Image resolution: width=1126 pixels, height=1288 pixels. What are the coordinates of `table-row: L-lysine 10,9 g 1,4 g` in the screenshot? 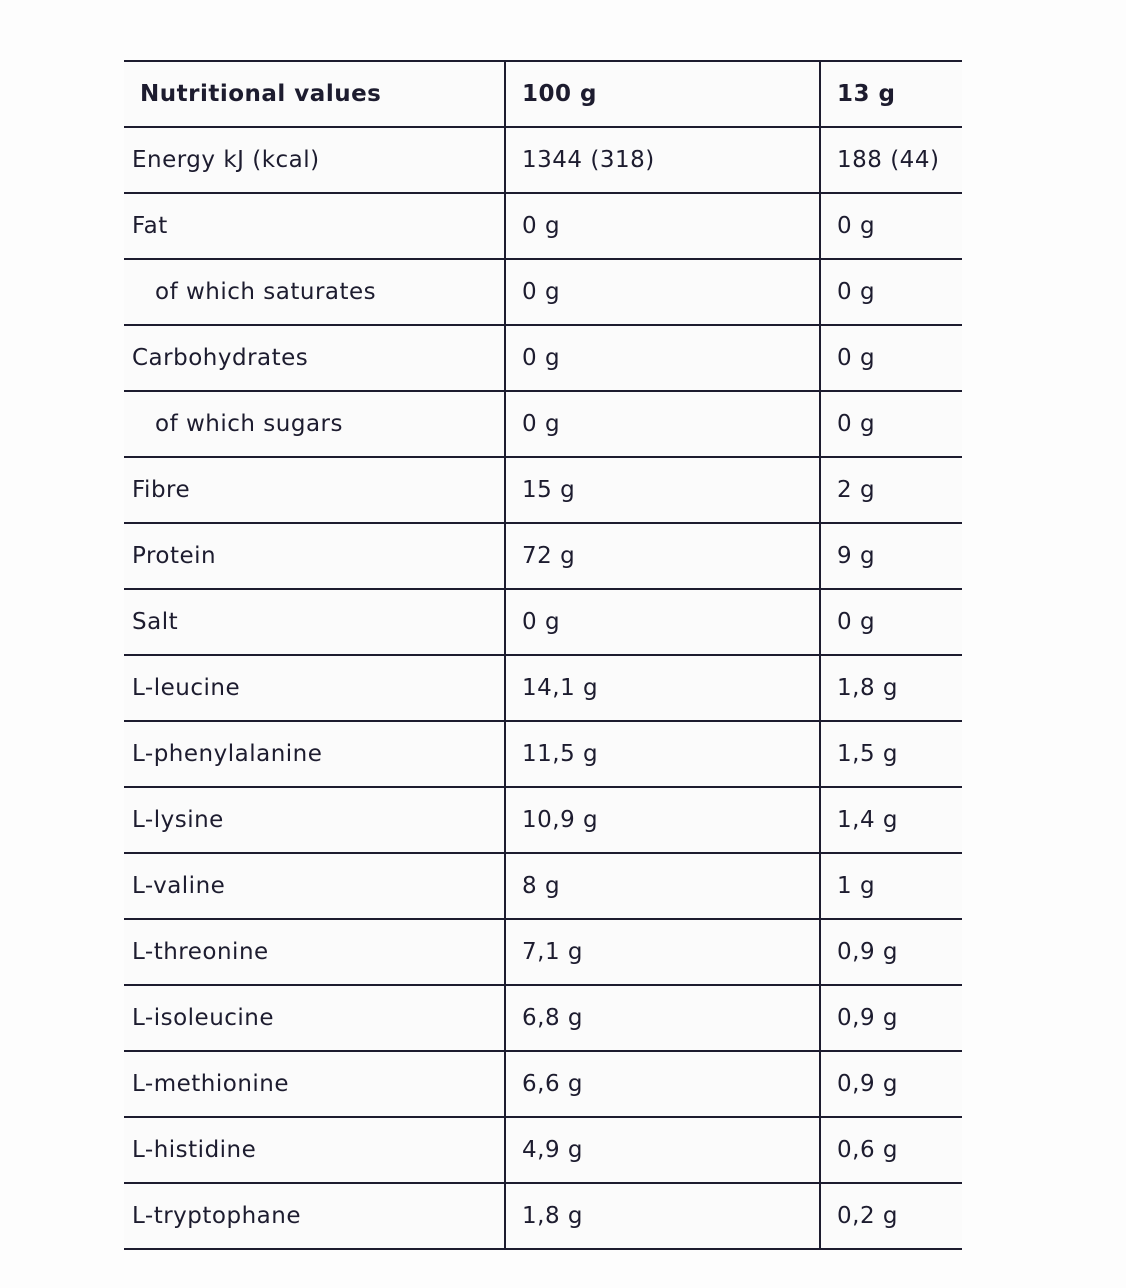 It's located at (543, 820).